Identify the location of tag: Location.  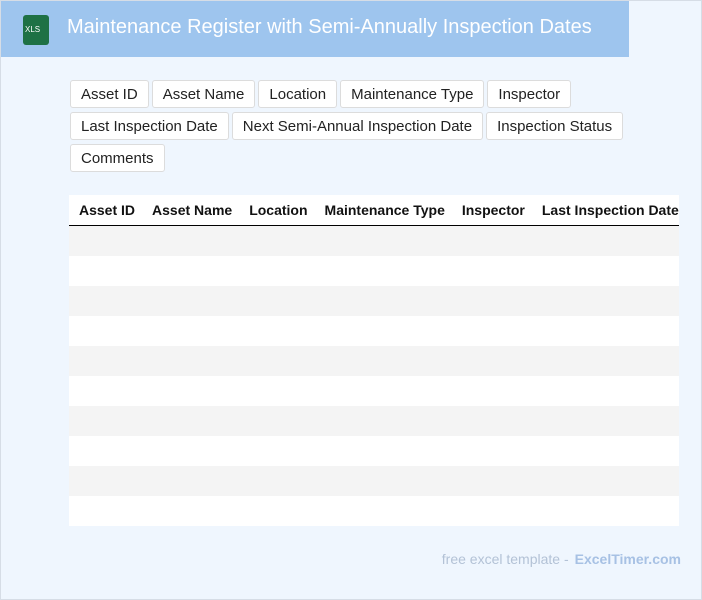
(298, 94).